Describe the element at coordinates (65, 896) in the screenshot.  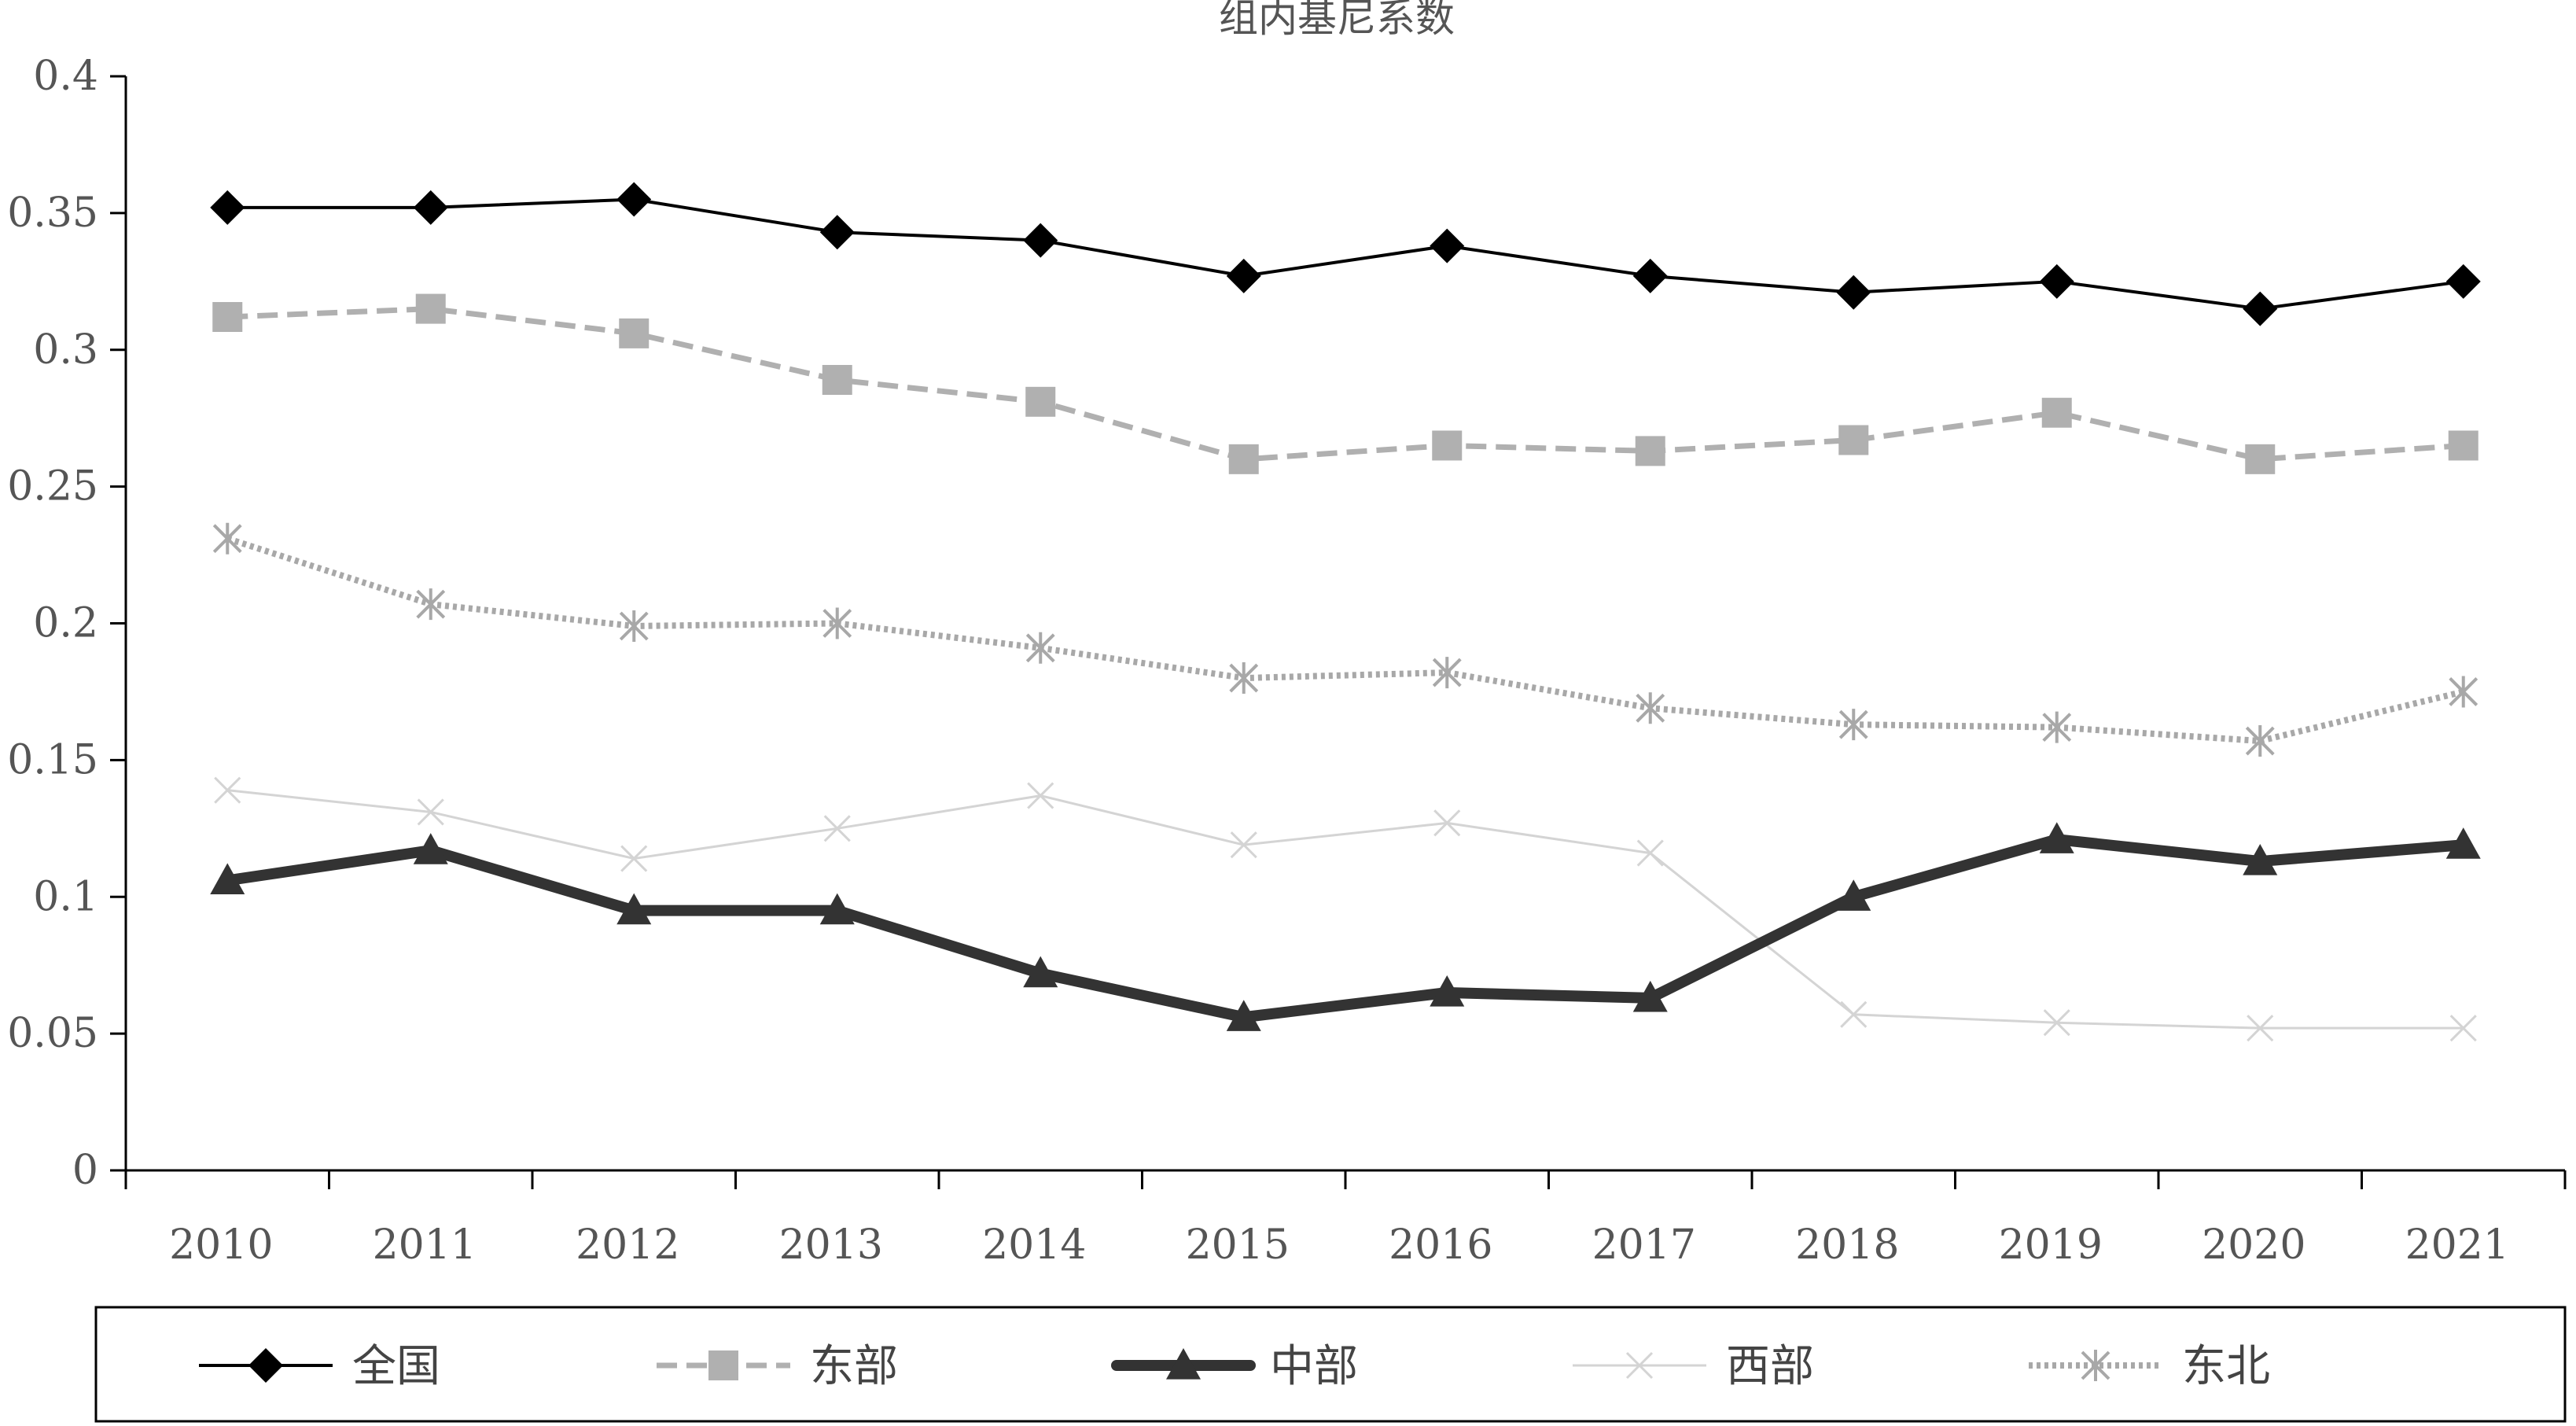
I see `y-tick-label: 0.1` at that location.